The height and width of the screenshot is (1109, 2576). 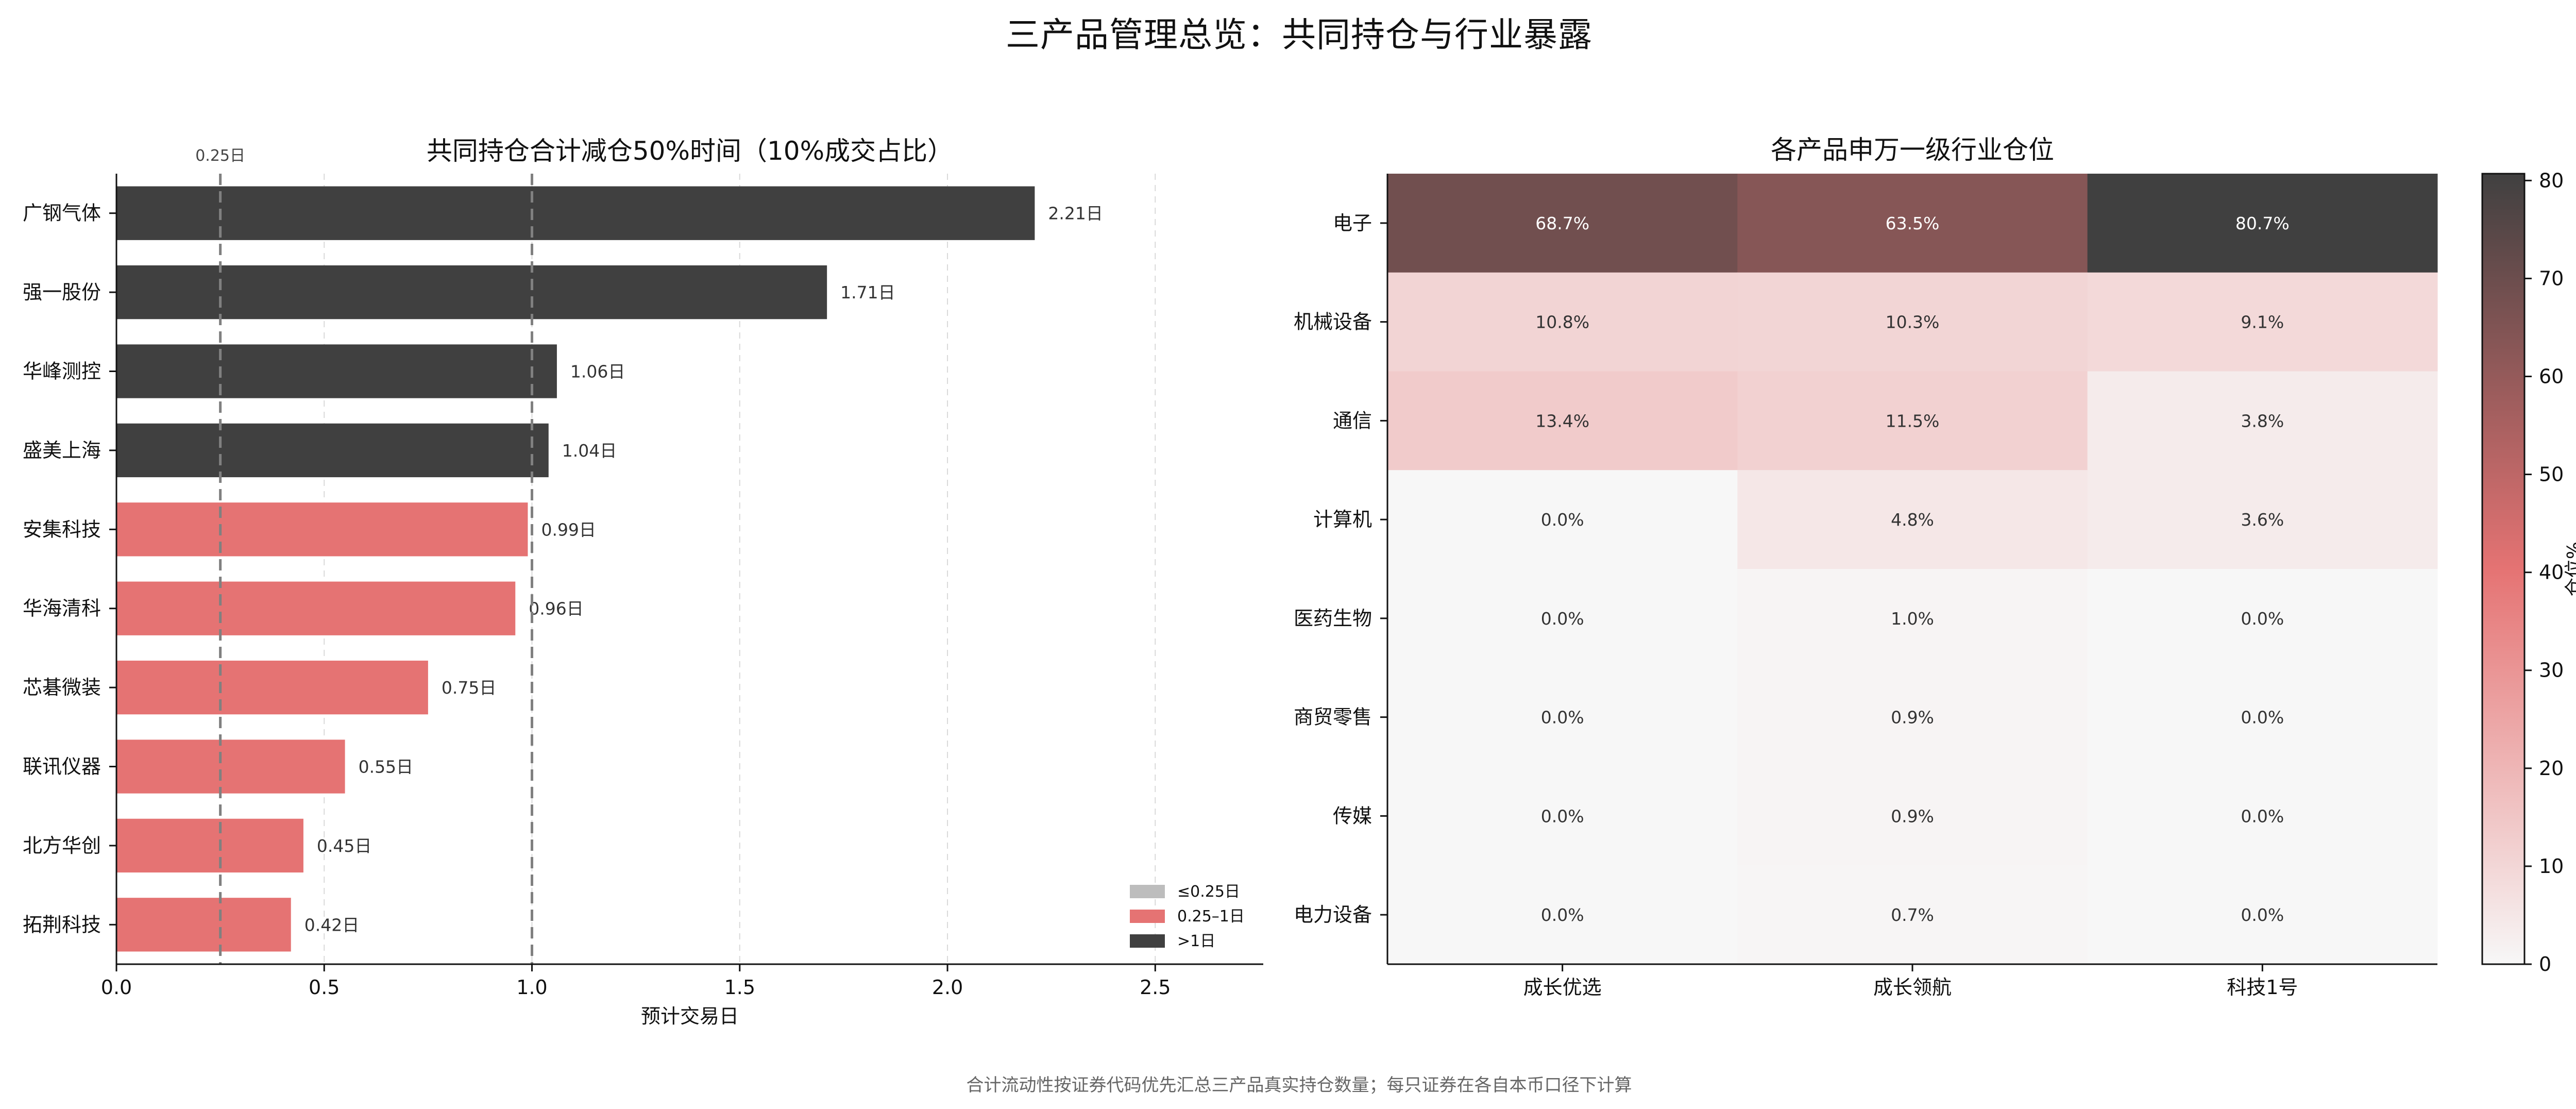 What do you see at coordinates (62, 451) in the screenshot?
I see `bar-category-label: 盛美上海` at bounding box center [62, 451].